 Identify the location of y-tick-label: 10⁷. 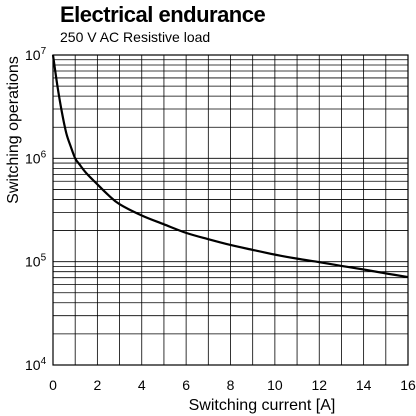
(36, 54).